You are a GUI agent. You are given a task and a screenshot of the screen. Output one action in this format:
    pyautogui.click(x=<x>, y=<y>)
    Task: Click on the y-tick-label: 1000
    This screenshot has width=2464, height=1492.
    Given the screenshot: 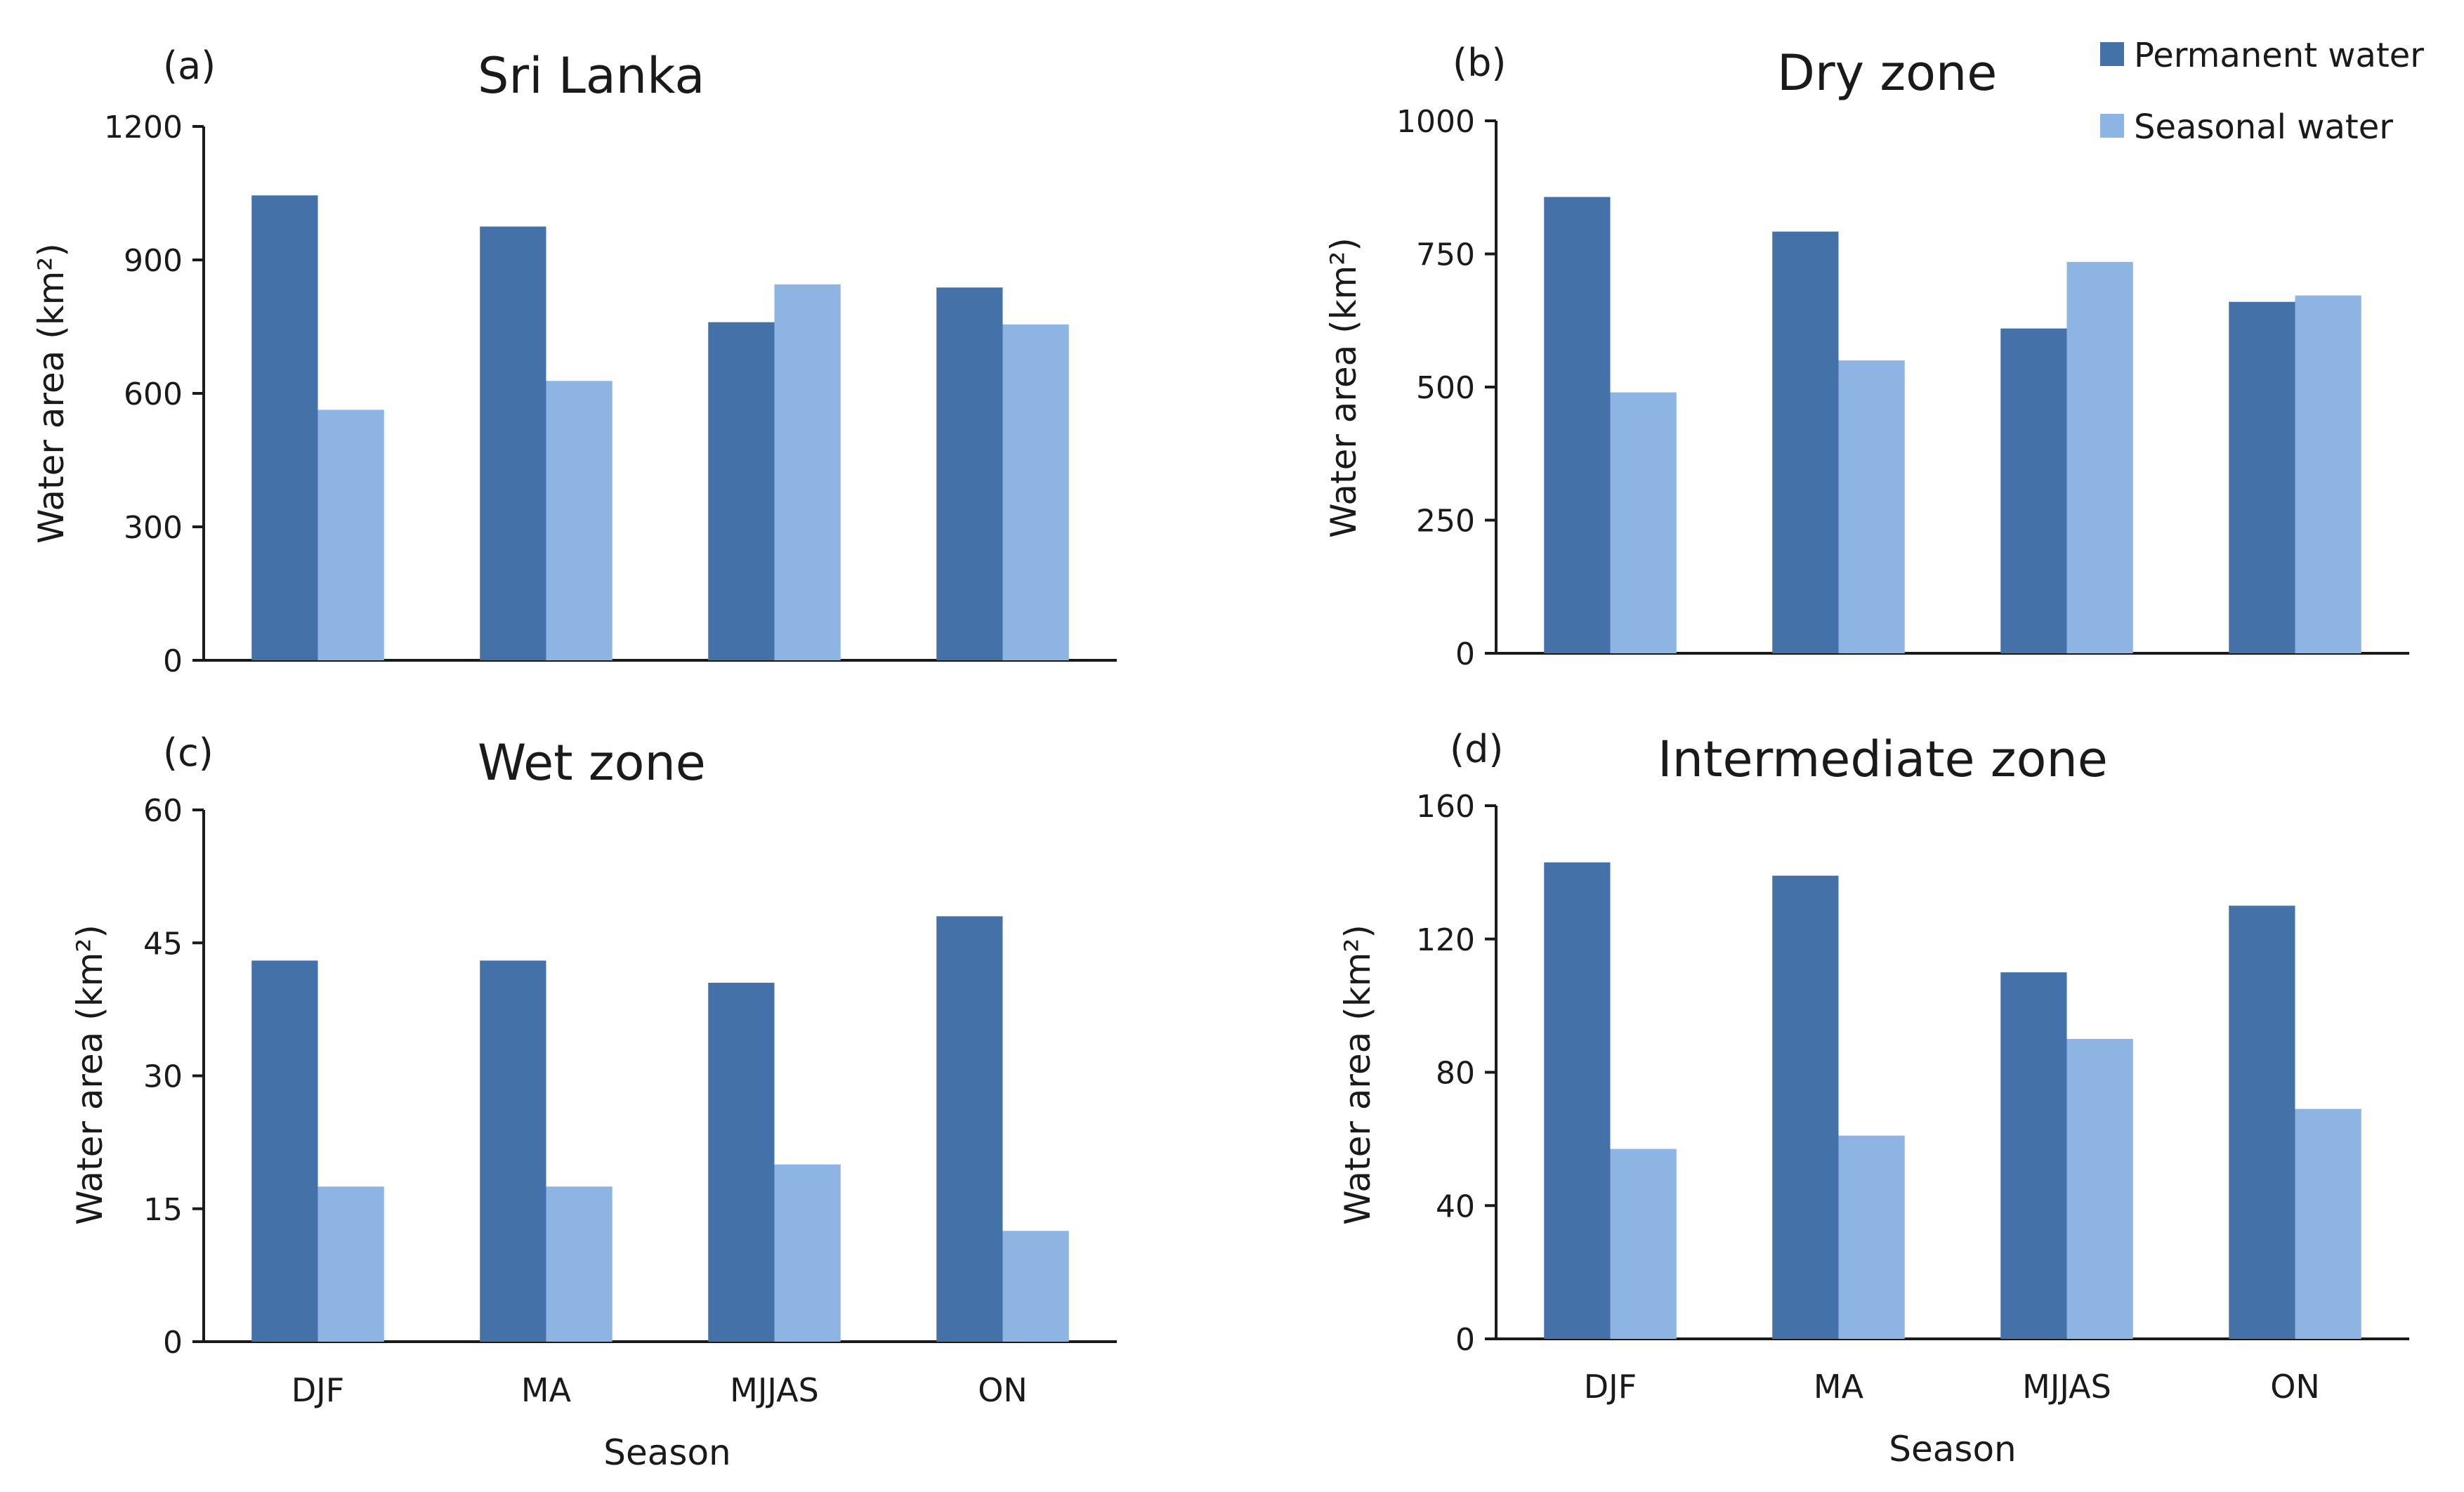 What is the action you would take?
    pyautogui.click(x=1435, y=122)
    